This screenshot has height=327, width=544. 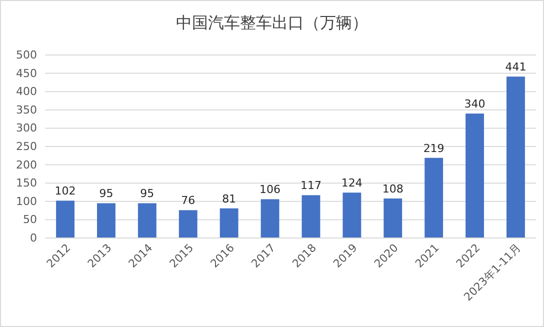 I want to click on y-tick-label: 400, so click(x=26, y=91).